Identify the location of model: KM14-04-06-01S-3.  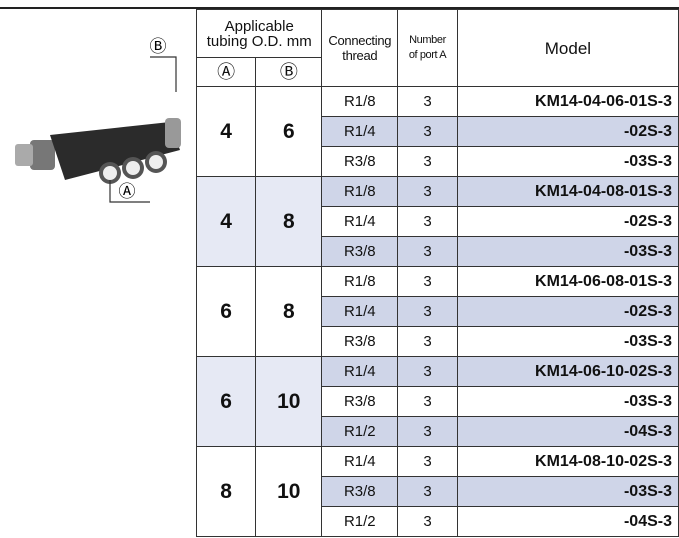
(567, 101).